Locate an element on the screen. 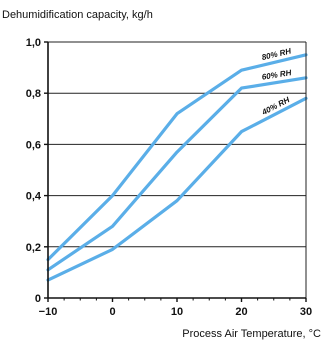 This screenshot has height=347, width=323. x-tick-label-1: 0 is located at coordinates (112, 312).